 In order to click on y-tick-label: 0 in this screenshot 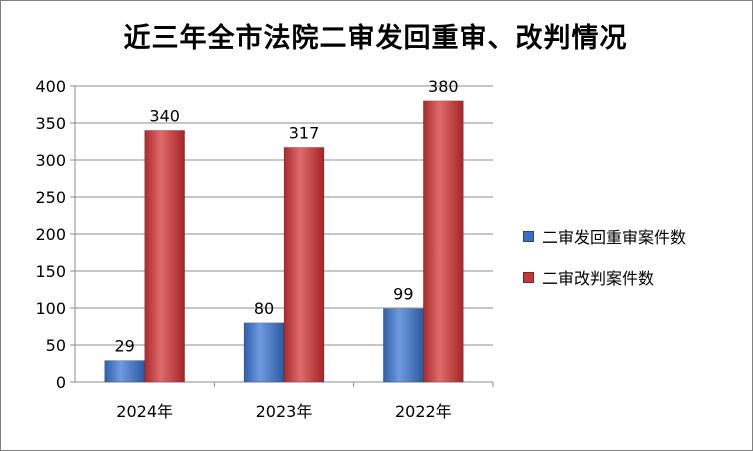, I will do `click(61, 382)`.